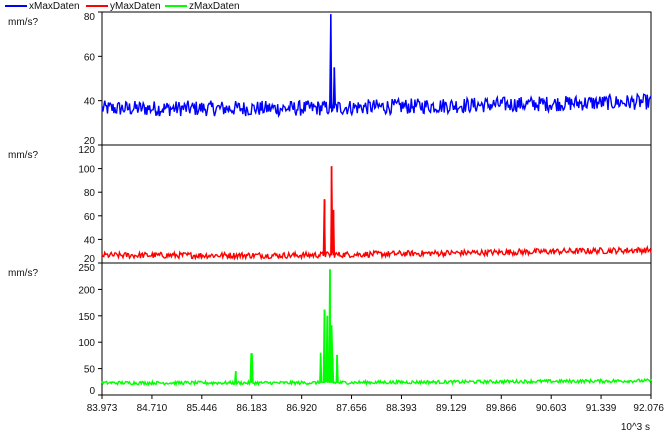 This screenshot has width=666, height=437. I want to click on x-tick-label-10: 91.339, so click(601, 408).